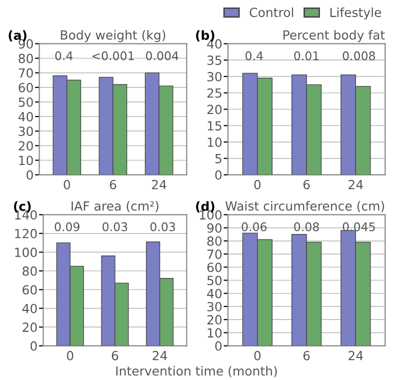 This screenshot has width=393, height=380. I want to click on legend-label: Lifestyle, so click(356, 13).